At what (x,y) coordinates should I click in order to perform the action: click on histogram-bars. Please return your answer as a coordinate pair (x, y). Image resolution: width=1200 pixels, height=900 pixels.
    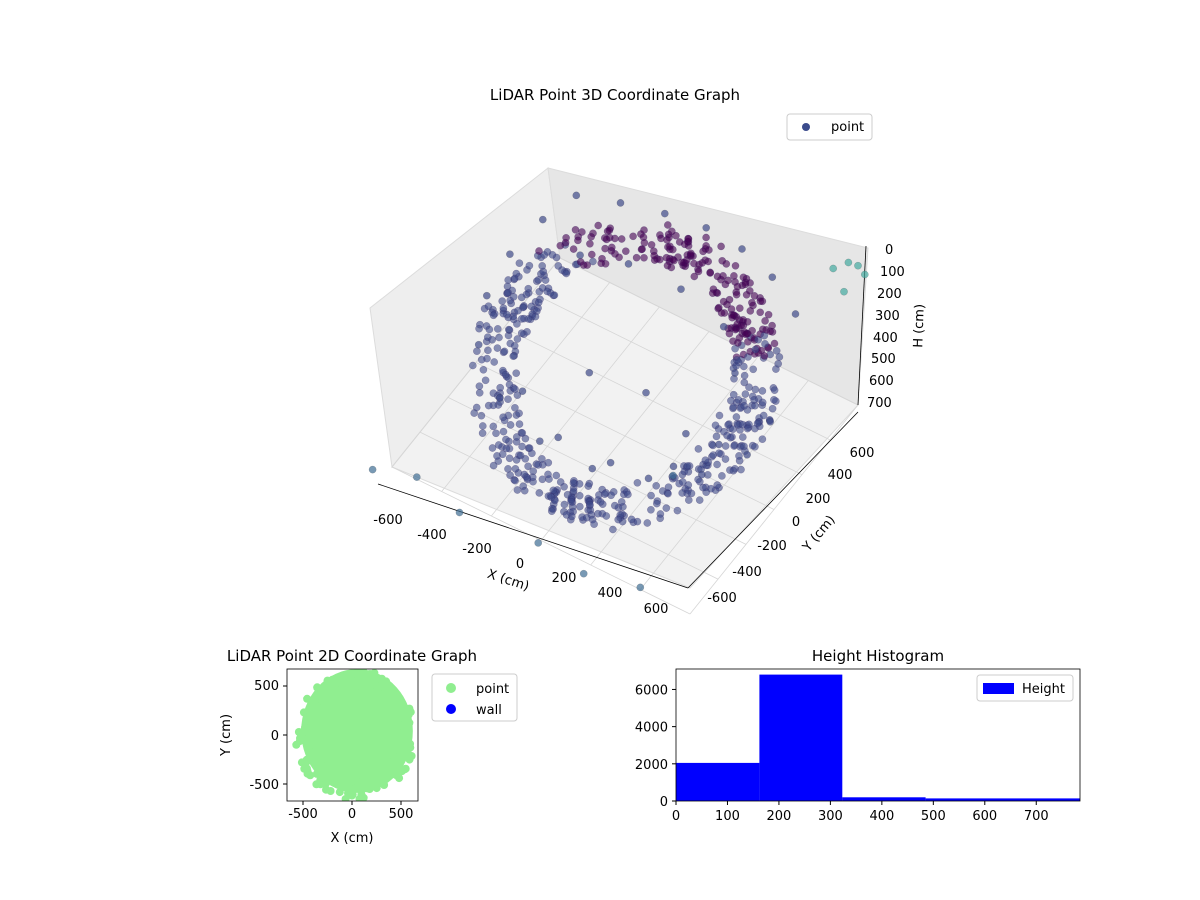
    Looking at the image, I should click on (878, 737).